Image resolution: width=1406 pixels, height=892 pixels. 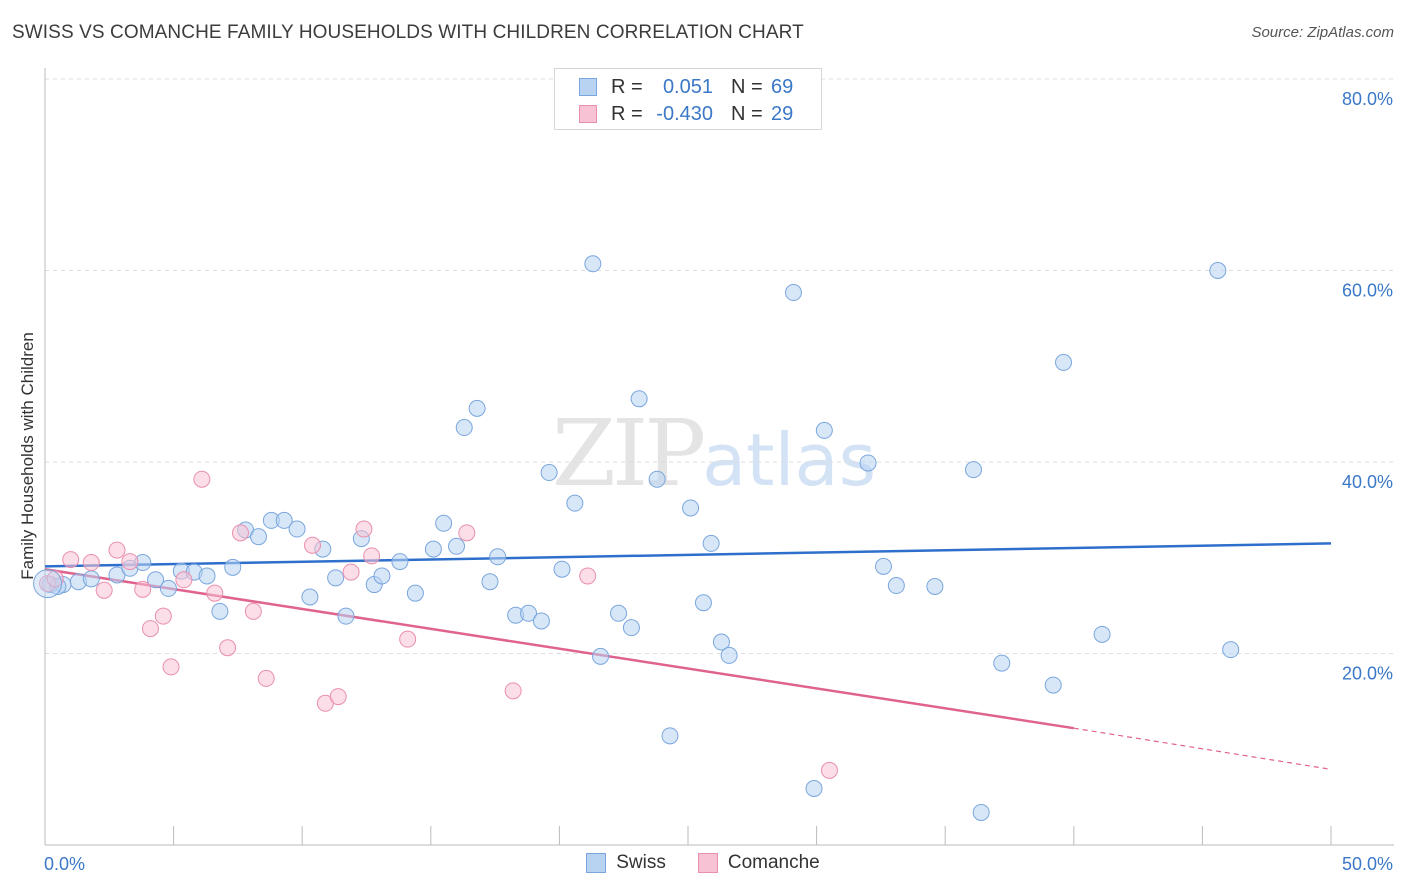 I want to click on comanche-trend-line, so click(x=559, y=649).